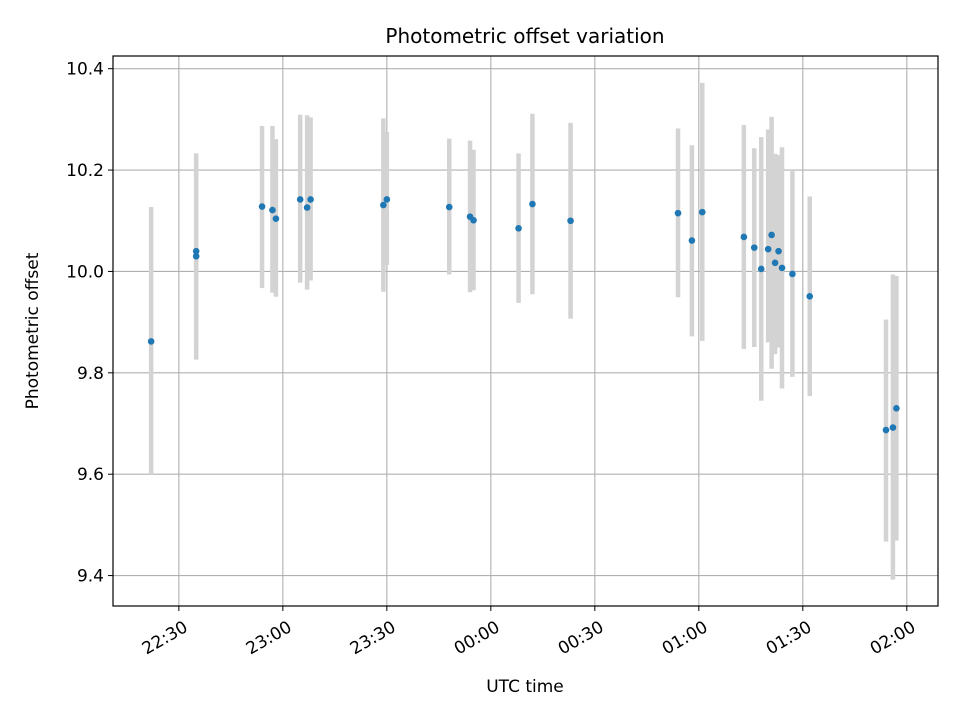 Image resolution: width=960 pixels, height=720 pixels. What do you see at coordinates (85, 272) in the screenshot?
I see `y-tick-label: 10.0` at bounding box center [85, 272].